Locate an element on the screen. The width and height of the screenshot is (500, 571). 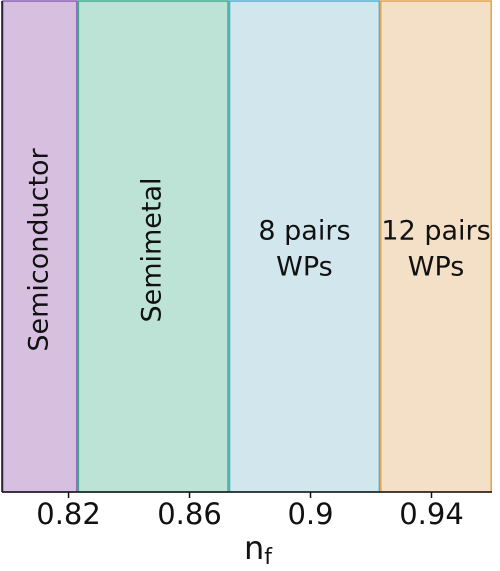
x-axis-label: nf is located at coordinates (258, 549).